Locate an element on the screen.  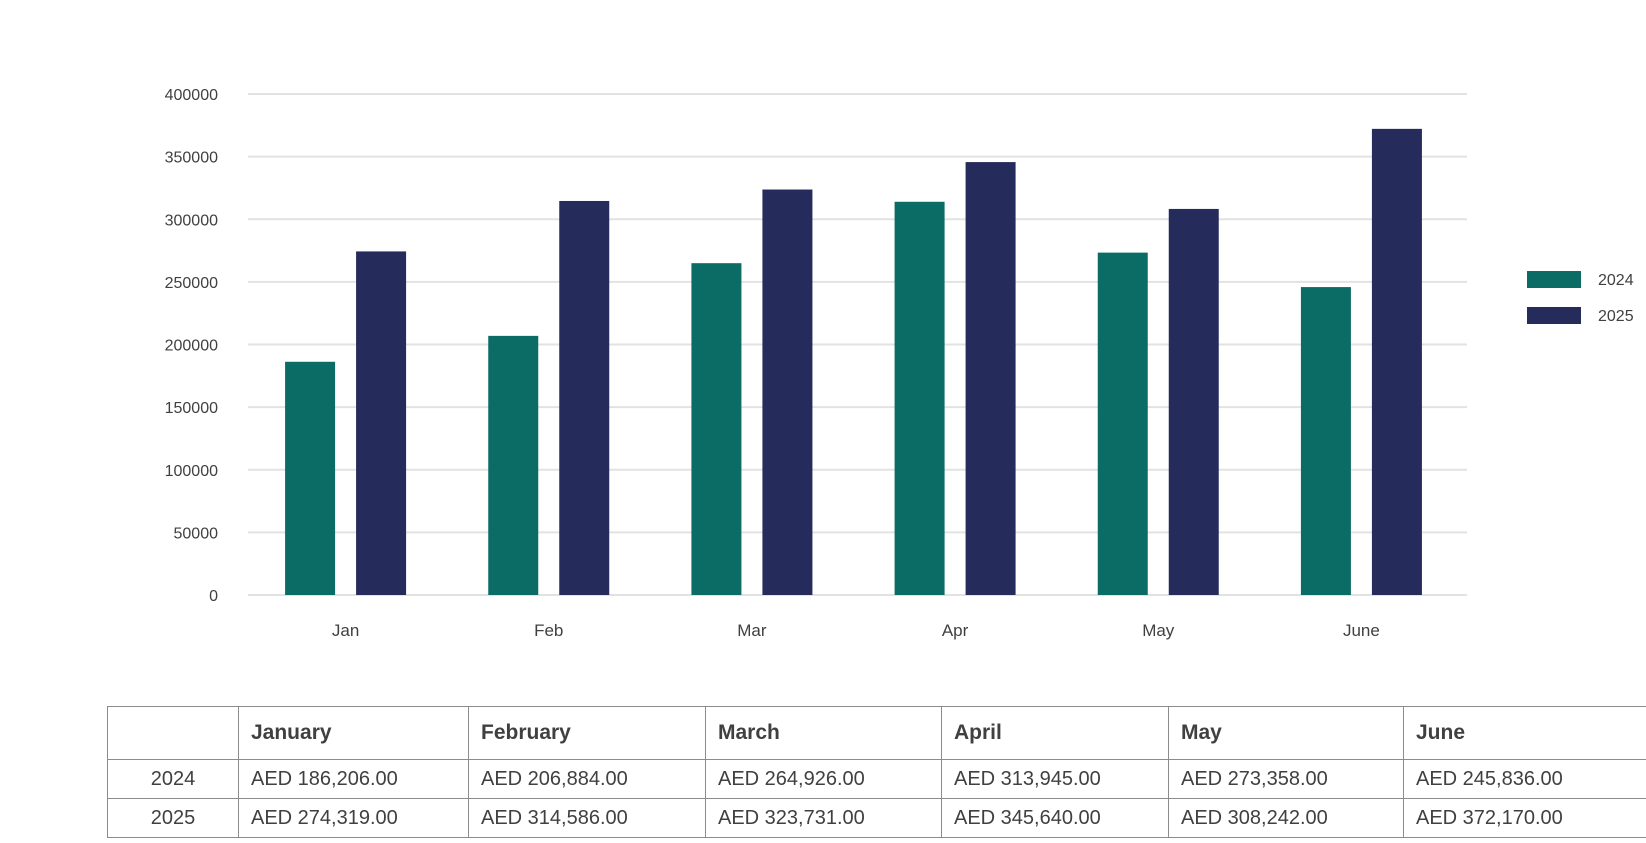
column-header: May is located at coordinates (1286, 733).